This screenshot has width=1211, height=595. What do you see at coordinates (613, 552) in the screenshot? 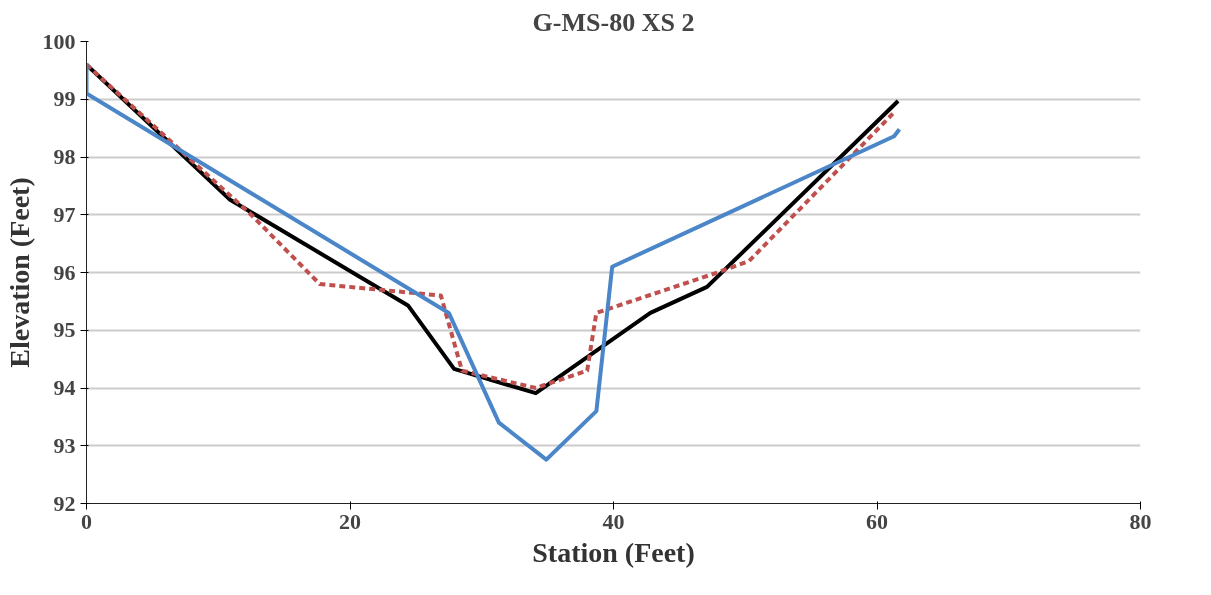
I see `x-axis-title: Station (Feet)` at bounding box center [613, 552].